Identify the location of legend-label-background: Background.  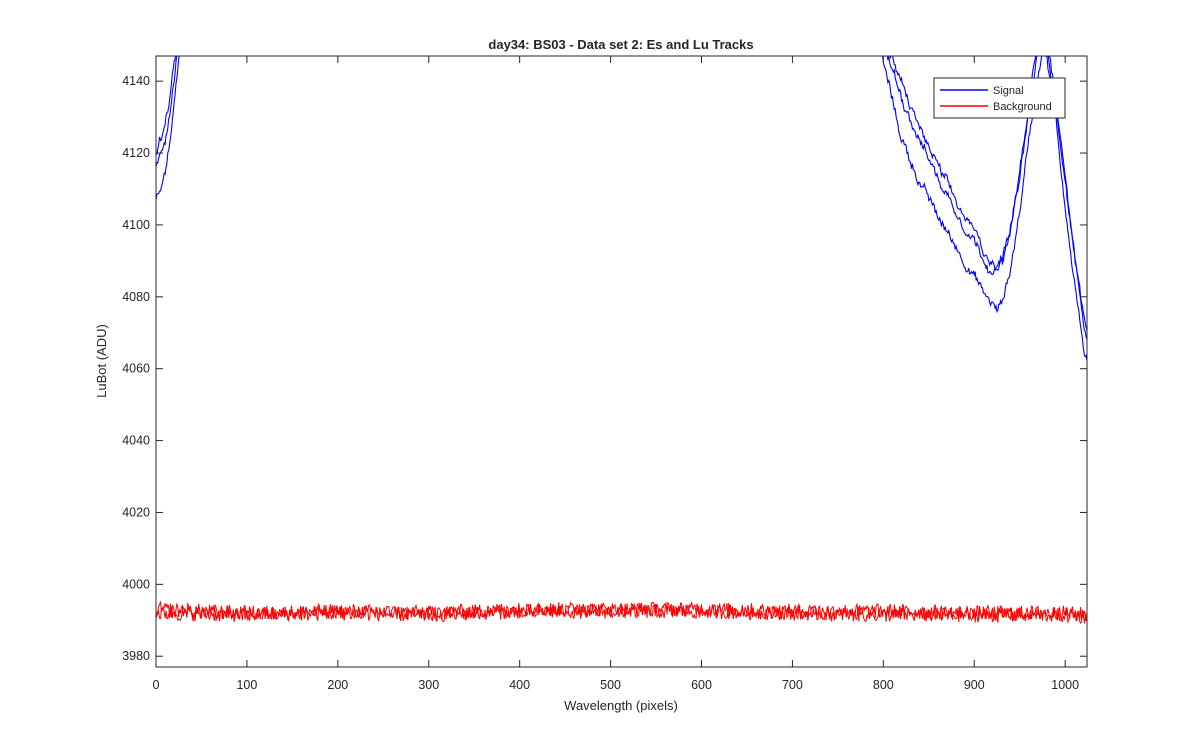
(1022, 107).